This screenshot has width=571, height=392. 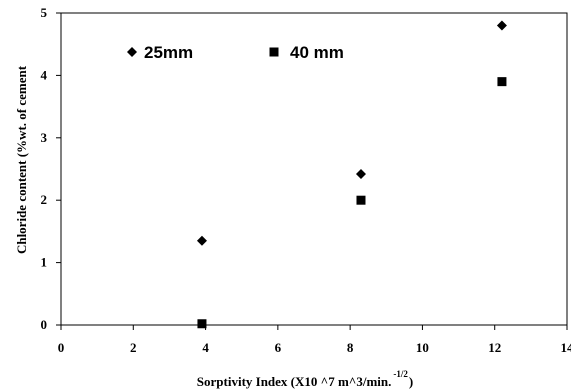 What do you see at coordinates (305, 379) in the screenshot?
I see `x-axis-title: Sorptivity Index (X10 ^7 m^3/min. -1/2)` at bounding box center [305, 379].